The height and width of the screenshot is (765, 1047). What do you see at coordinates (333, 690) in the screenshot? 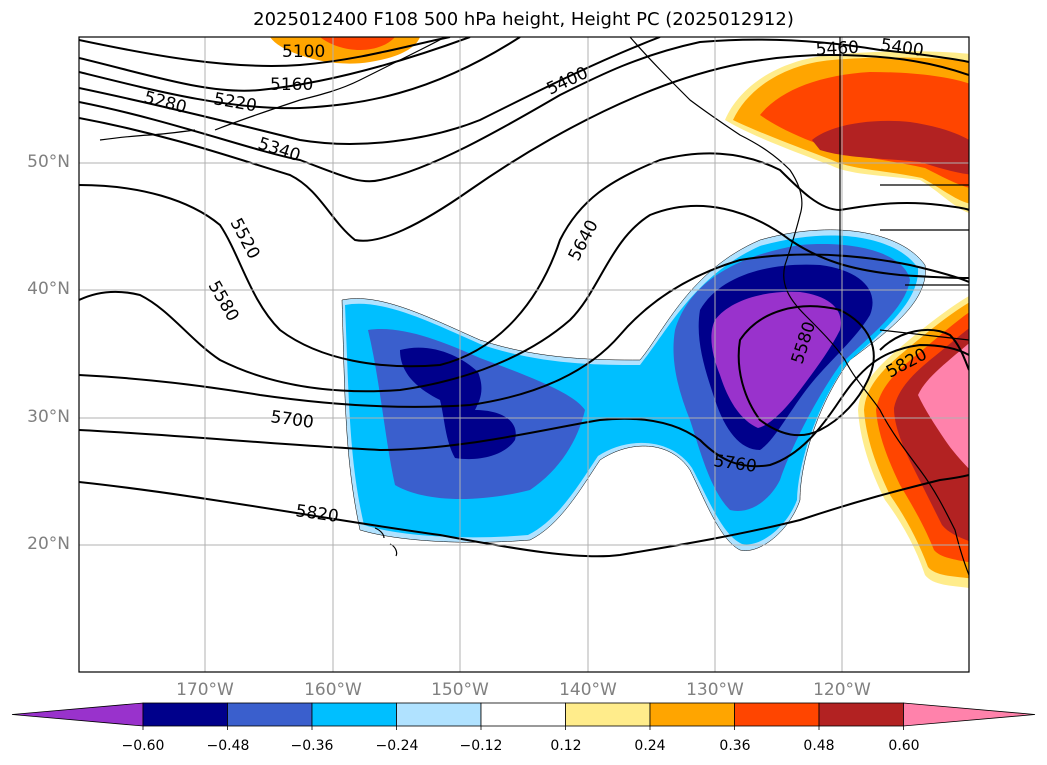
I see `lon-label-160w: 160°W` at bounding box center [333, 690].